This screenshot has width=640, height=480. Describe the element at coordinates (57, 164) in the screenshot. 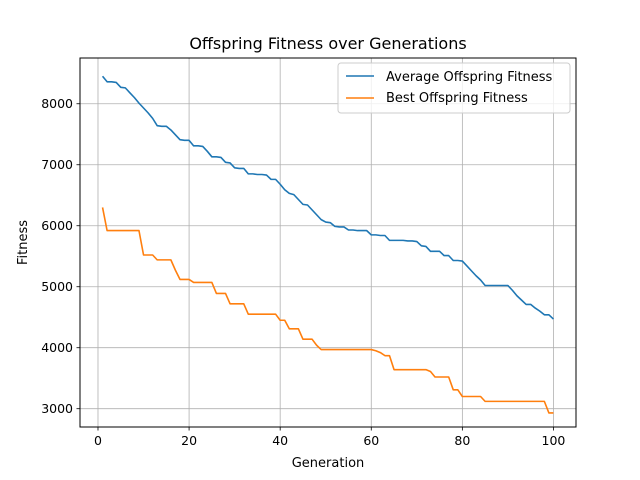

I see `y-tick-label: 7000` at that location.